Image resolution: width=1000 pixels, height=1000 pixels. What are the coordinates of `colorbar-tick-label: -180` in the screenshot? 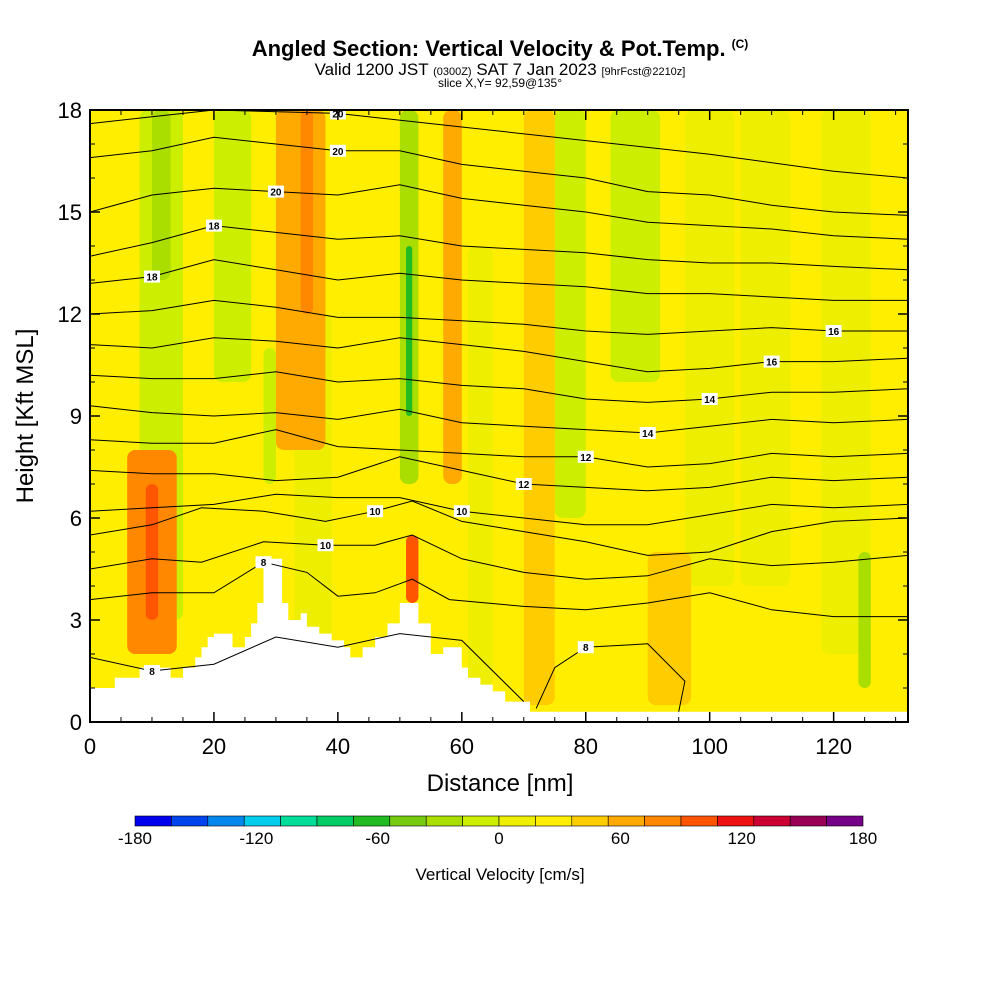 It's located at (135, 838).